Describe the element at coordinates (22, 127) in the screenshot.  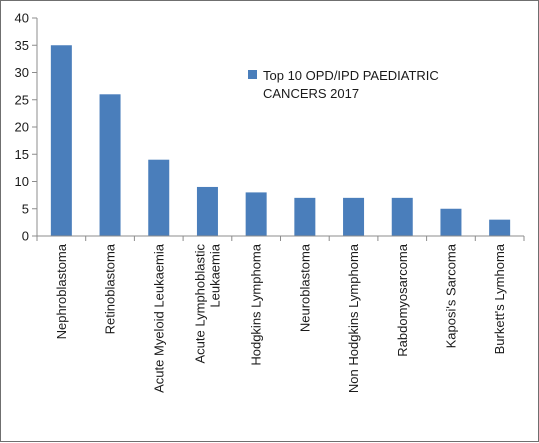
I see `y-tick-label: 20` at that location.